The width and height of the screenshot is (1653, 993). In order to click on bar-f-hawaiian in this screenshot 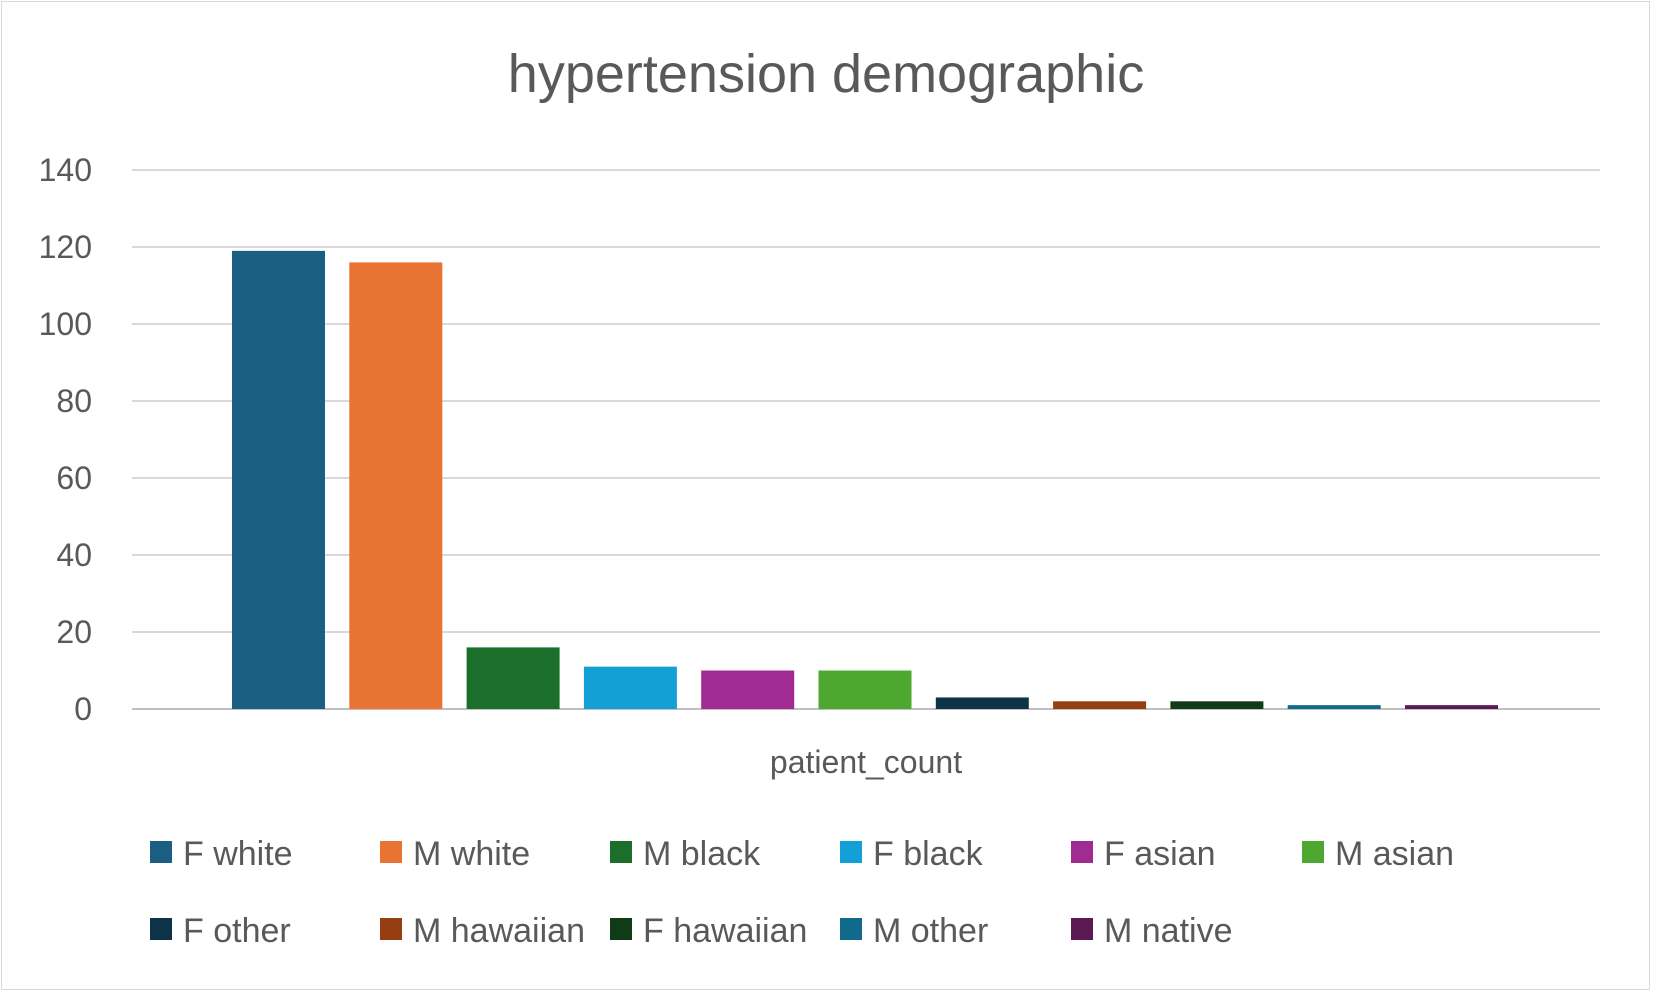, I will do `click(1217, 705)`.